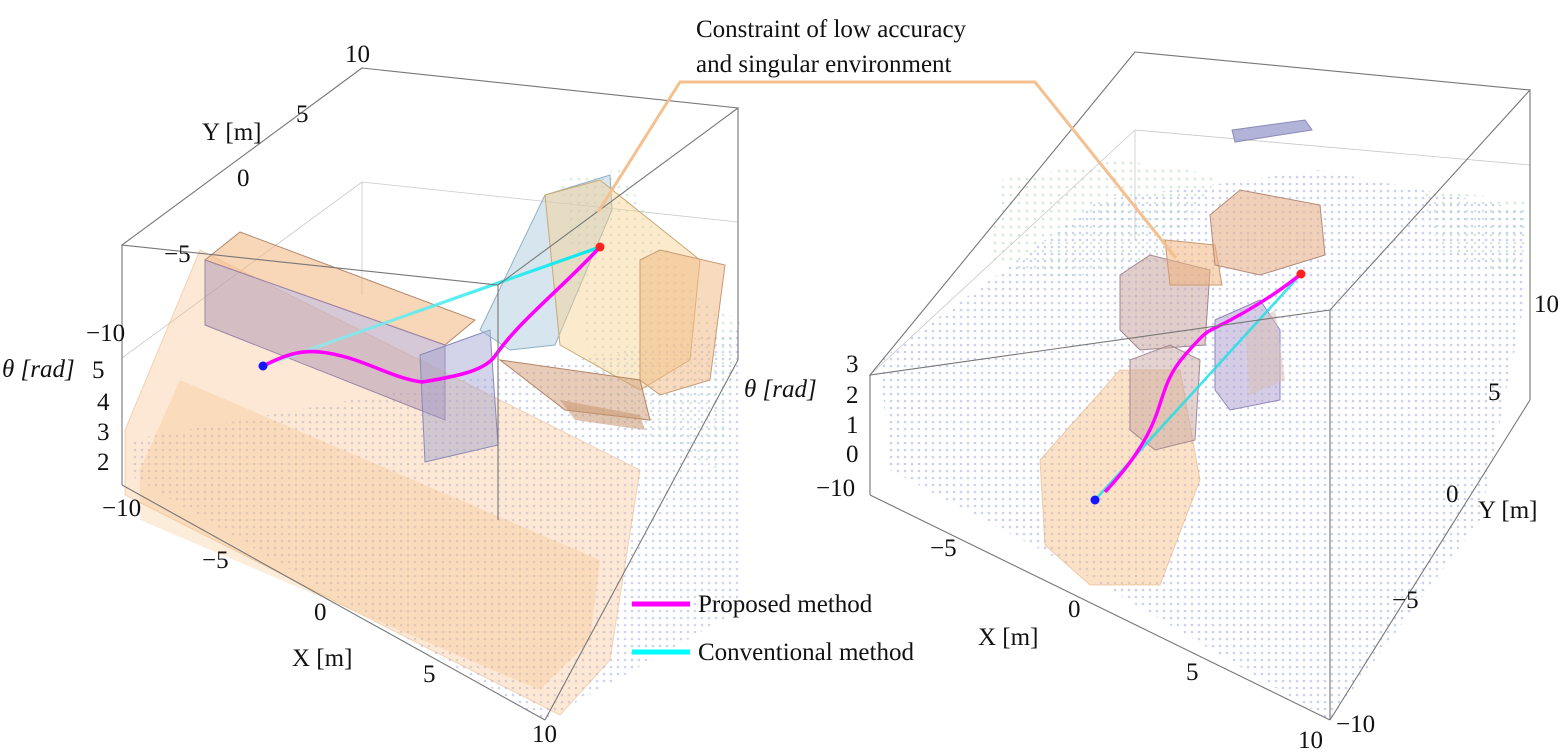  I want to click on left-proposed-path, so click(432, 314).